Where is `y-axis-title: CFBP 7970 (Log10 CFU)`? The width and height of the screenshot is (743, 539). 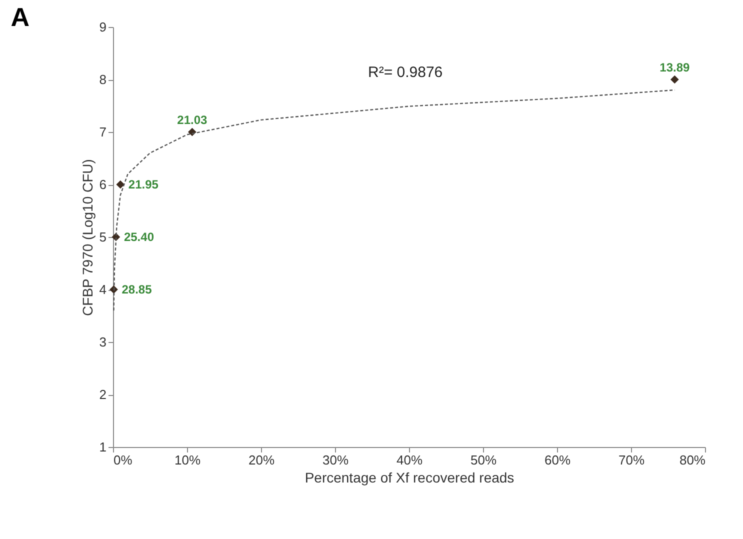
y-axis-title: CFBP 7970 (Log10 CFU) is located at coordinates (87, 237).